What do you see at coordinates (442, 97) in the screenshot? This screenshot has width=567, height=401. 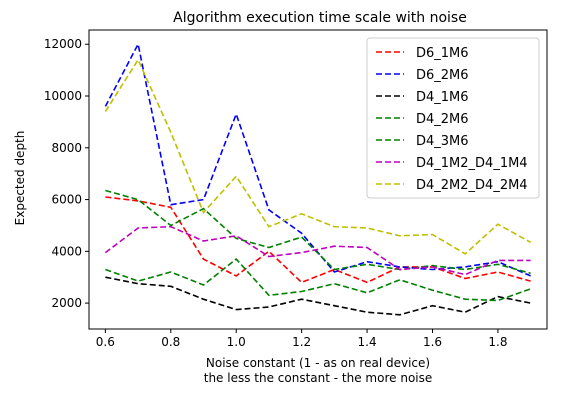 I see `legend-entry: D4_1M6` at bounding box center [442, 97].